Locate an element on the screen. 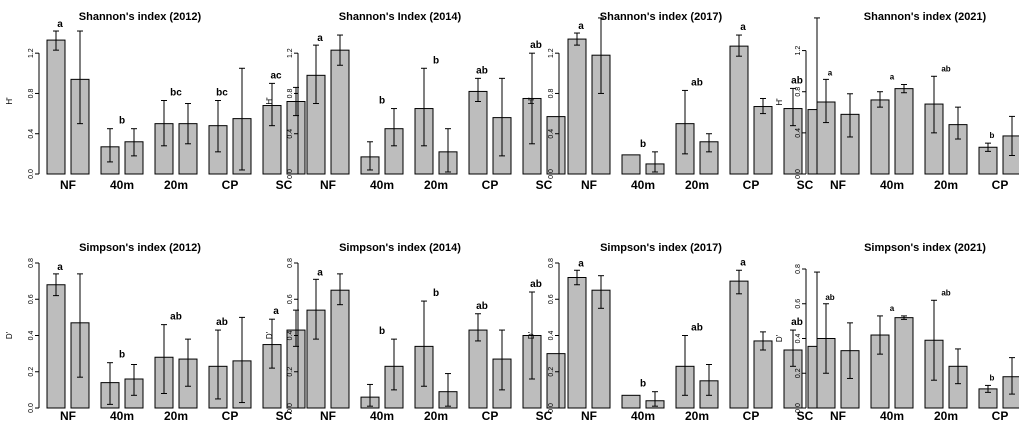 The image size is (1019, 423). chart-title: Shannon's index (2021) is located at coordinates (925, 17).